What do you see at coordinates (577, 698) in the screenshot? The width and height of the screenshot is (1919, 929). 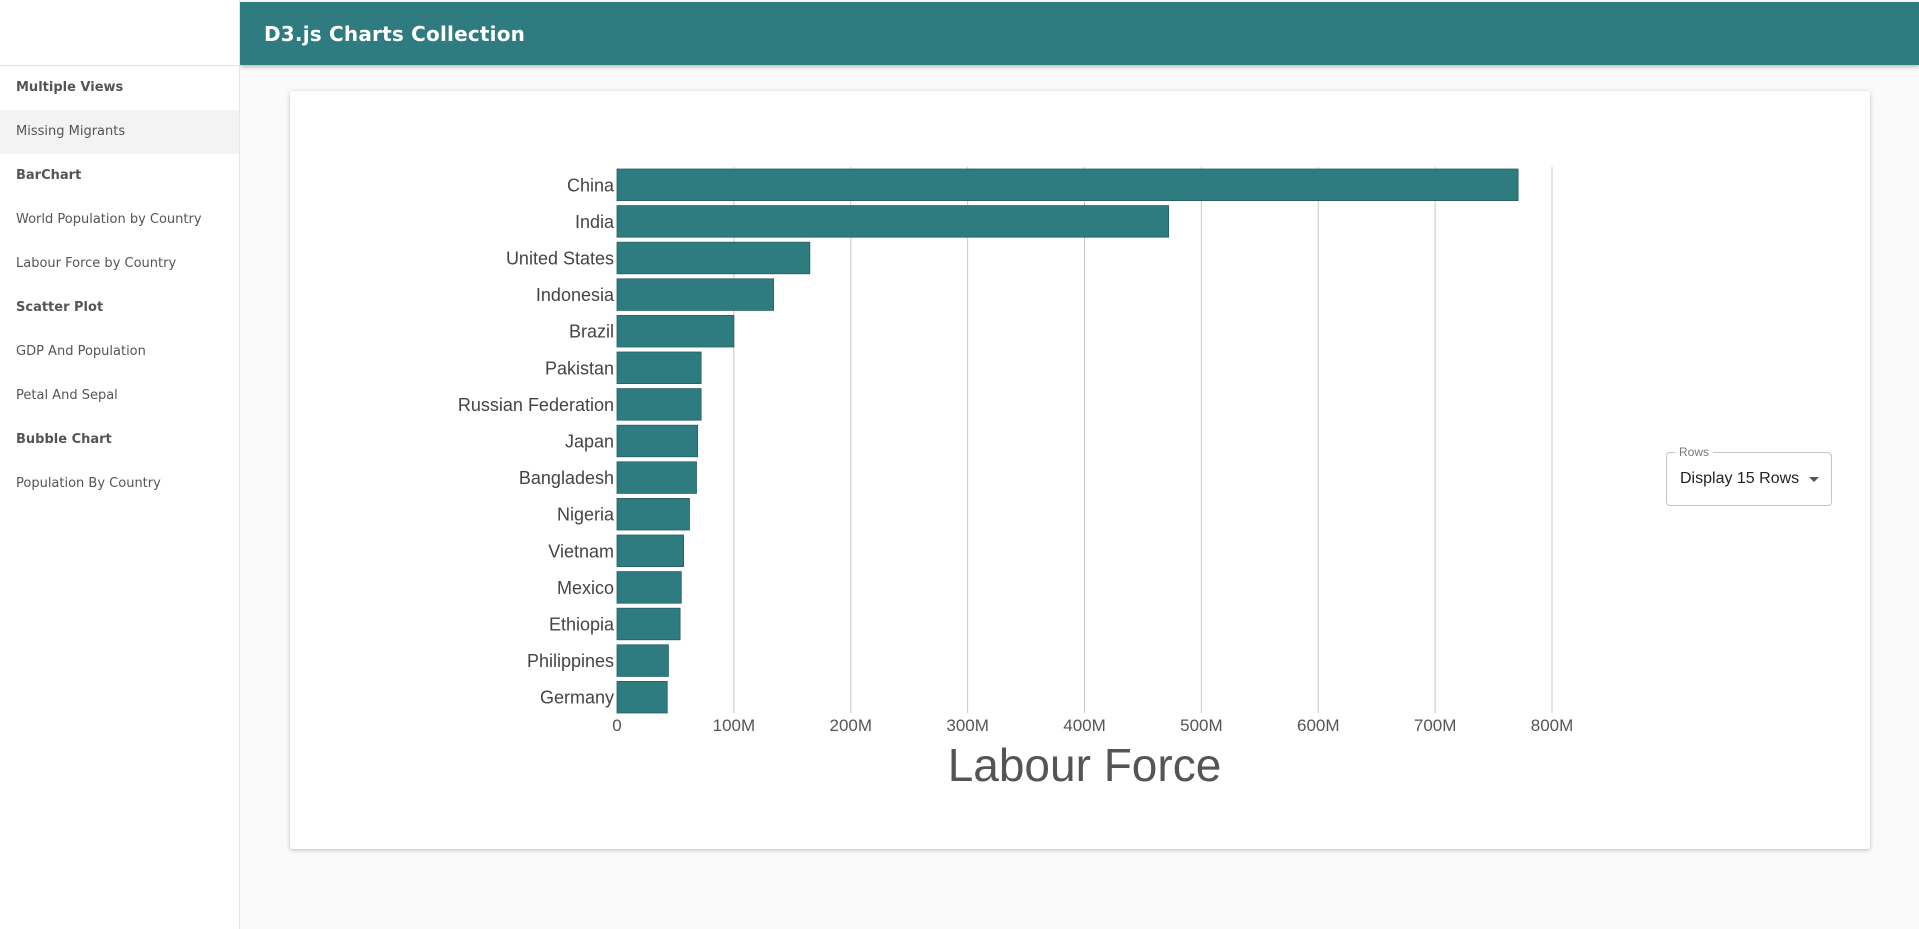 I see `category-label: Germany` at bounding box center [577, 698].